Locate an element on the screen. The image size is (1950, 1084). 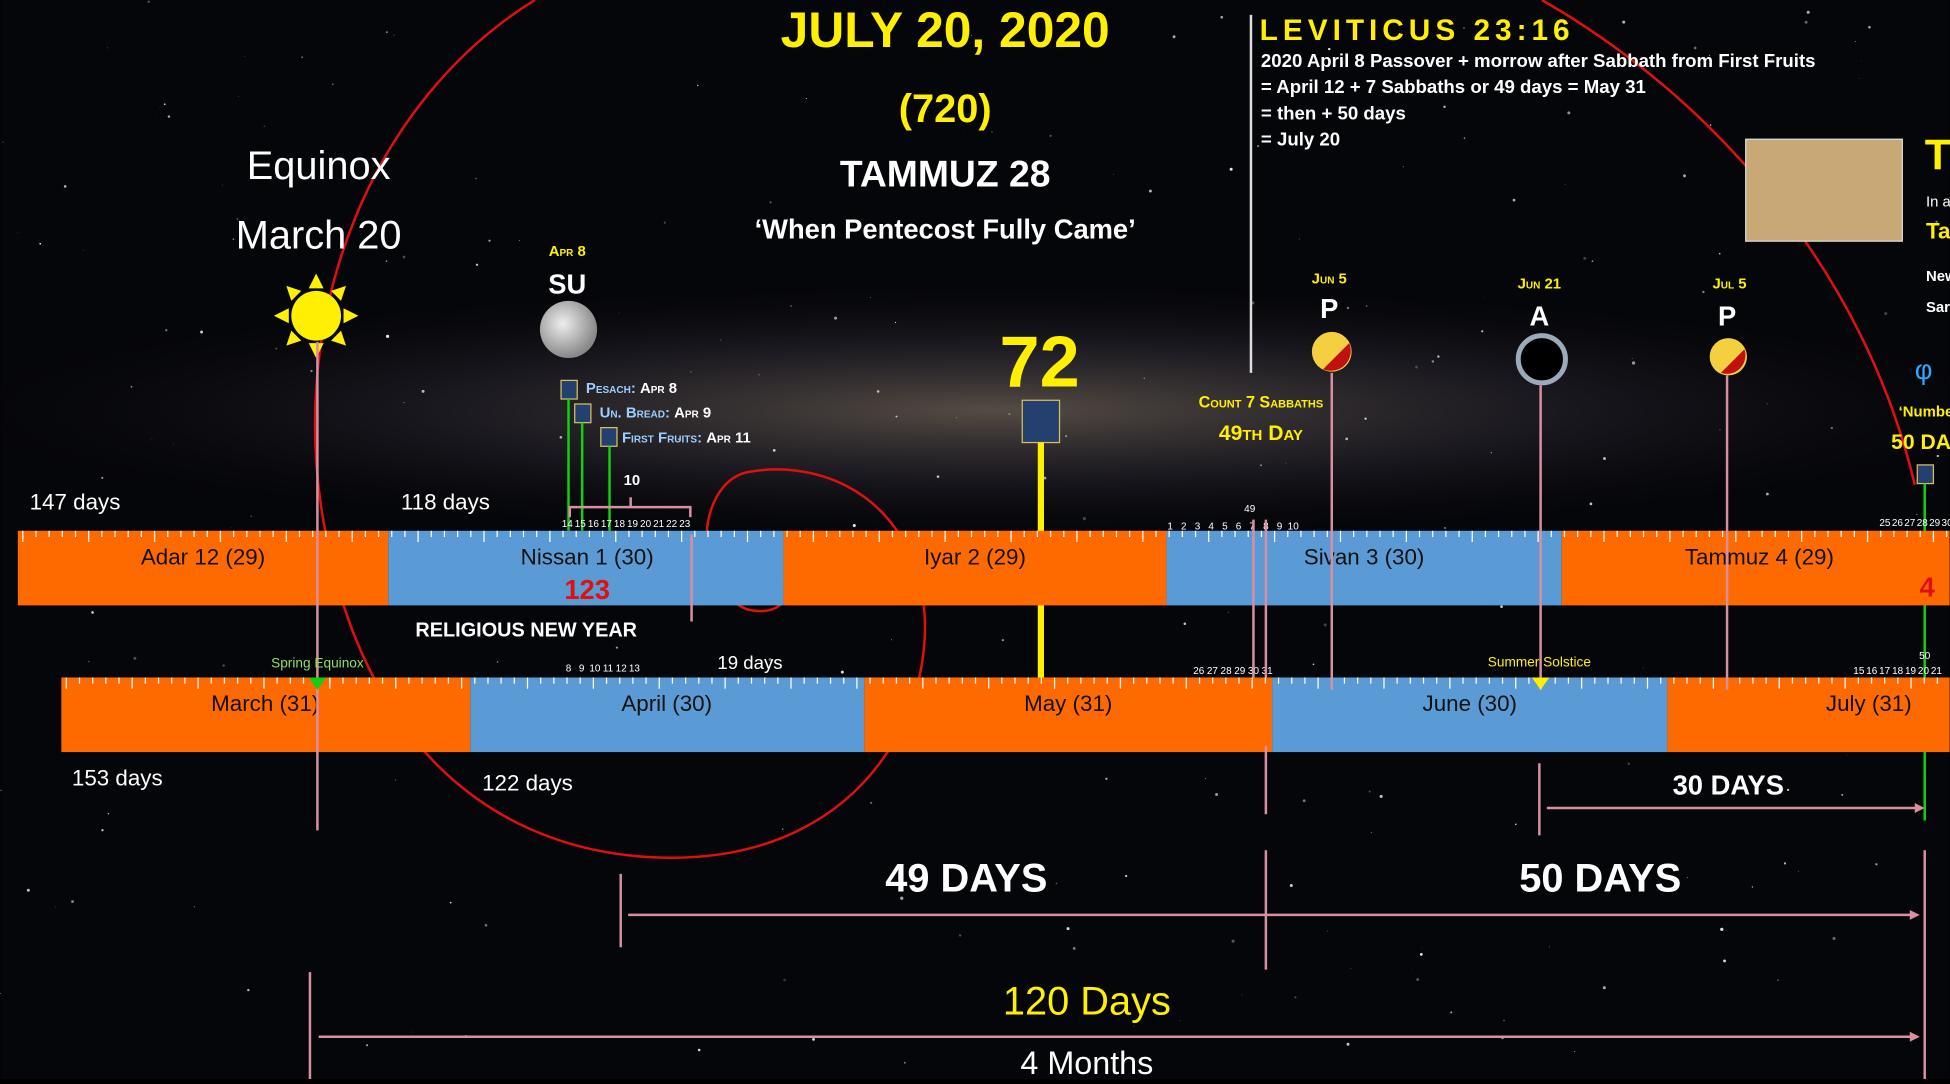
day-number: 23 is located at coordinates (685, 524).